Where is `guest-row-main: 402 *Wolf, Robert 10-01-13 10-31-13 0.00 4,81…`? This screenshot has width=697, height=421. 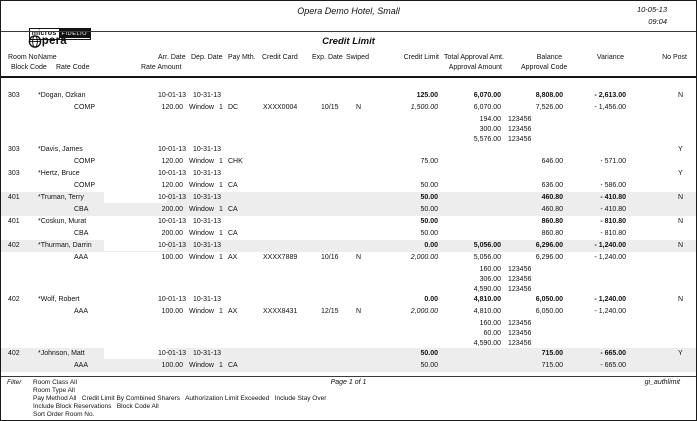 guest-row-main: 402 *Wolf, Robert 10-01-13 10-31-13 0.00 4,81… is located at coordinates (348, 300).